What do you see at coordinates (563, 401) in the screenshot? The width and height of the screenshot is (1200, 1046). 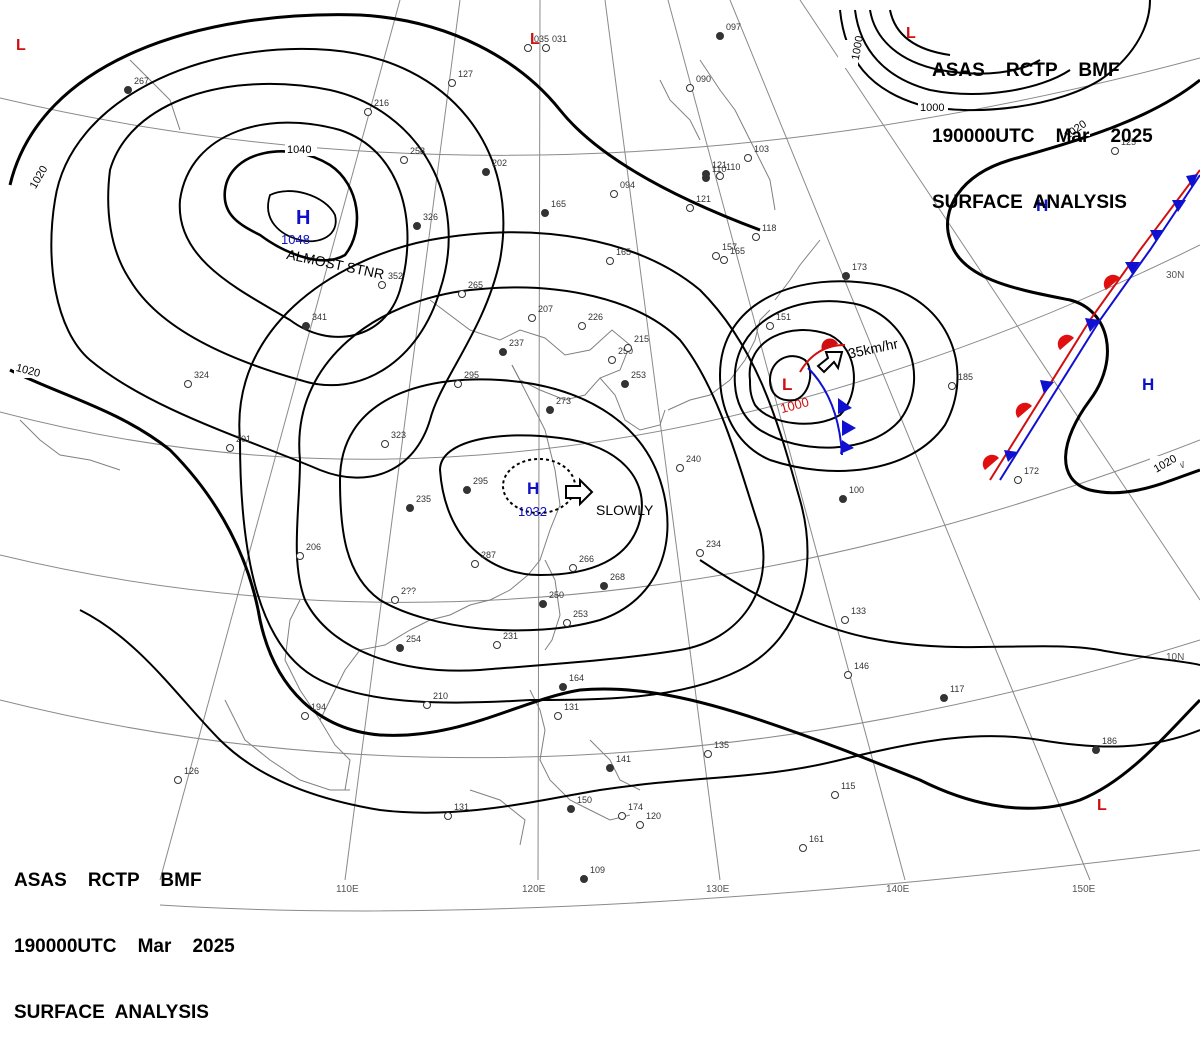 I see `station-pressure-label: 273` at bounding box center [563, 401].